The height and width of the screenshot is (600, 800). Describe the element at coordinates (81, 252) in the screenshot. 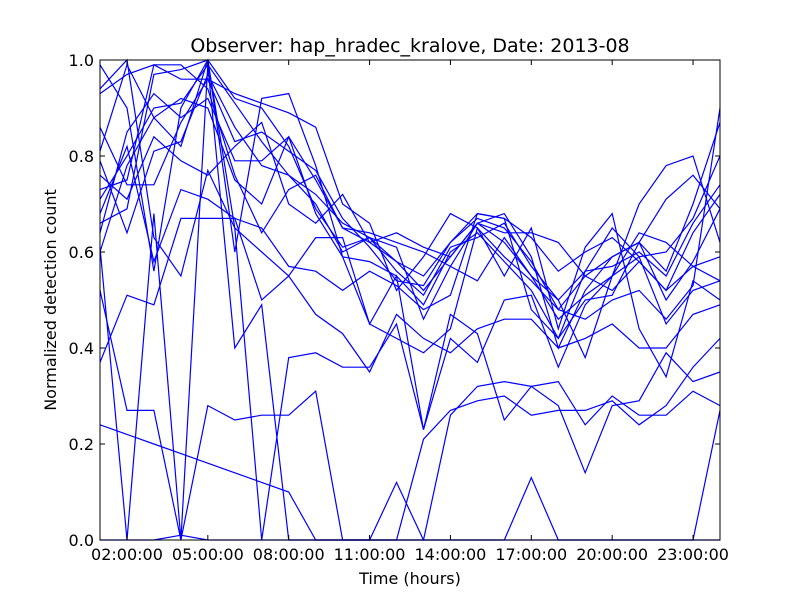

I see `y-tick-label: 0.6` at that location.